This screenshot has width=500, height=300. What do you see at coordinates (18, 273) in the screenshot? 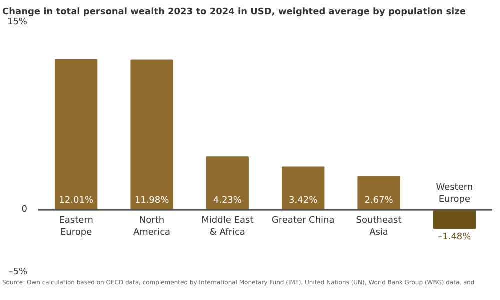
I see `y-tick-label: –5%` at bounding box center [18, 273].